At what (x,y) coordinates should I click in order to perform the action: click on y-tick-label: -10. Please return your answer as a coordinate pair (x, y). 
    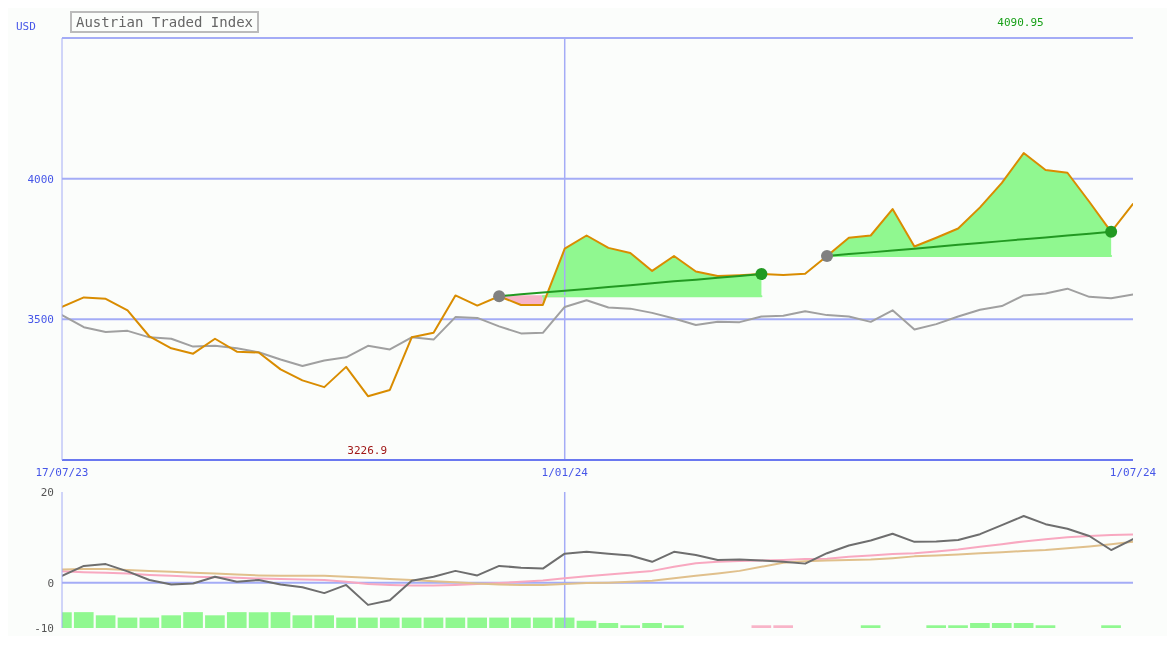
    Looking at the image, I should click on (44, 628).